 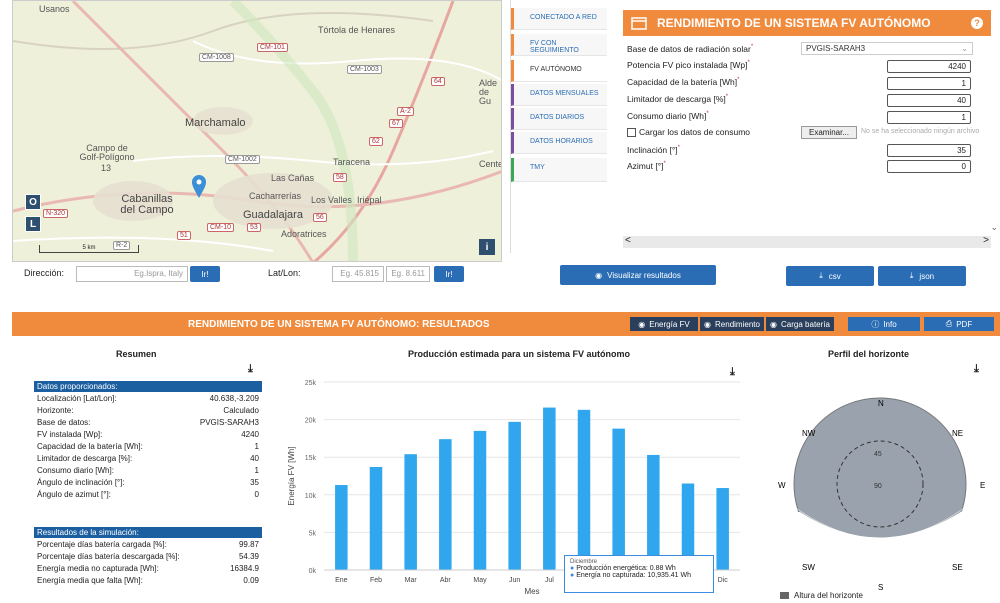 I want to click on summary-row: Energía media no capturada [Wh]: 16384.9, so click(x=148, y=569).